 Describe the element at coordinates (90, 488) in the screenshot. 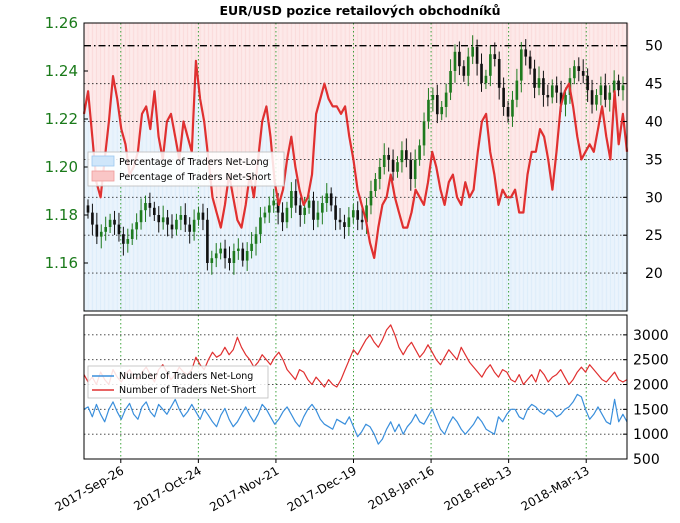

I see `x-tick-label: 2017-Sep-26` at that location.